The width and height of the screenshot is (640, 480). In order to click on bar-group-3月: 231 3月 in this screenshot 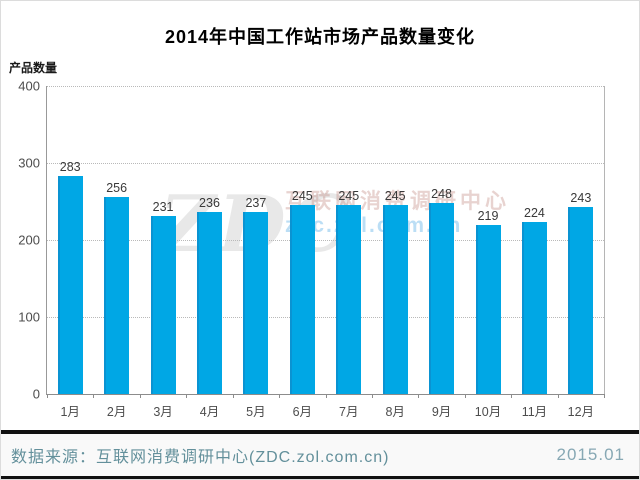, I will do `click(163, 252)`.